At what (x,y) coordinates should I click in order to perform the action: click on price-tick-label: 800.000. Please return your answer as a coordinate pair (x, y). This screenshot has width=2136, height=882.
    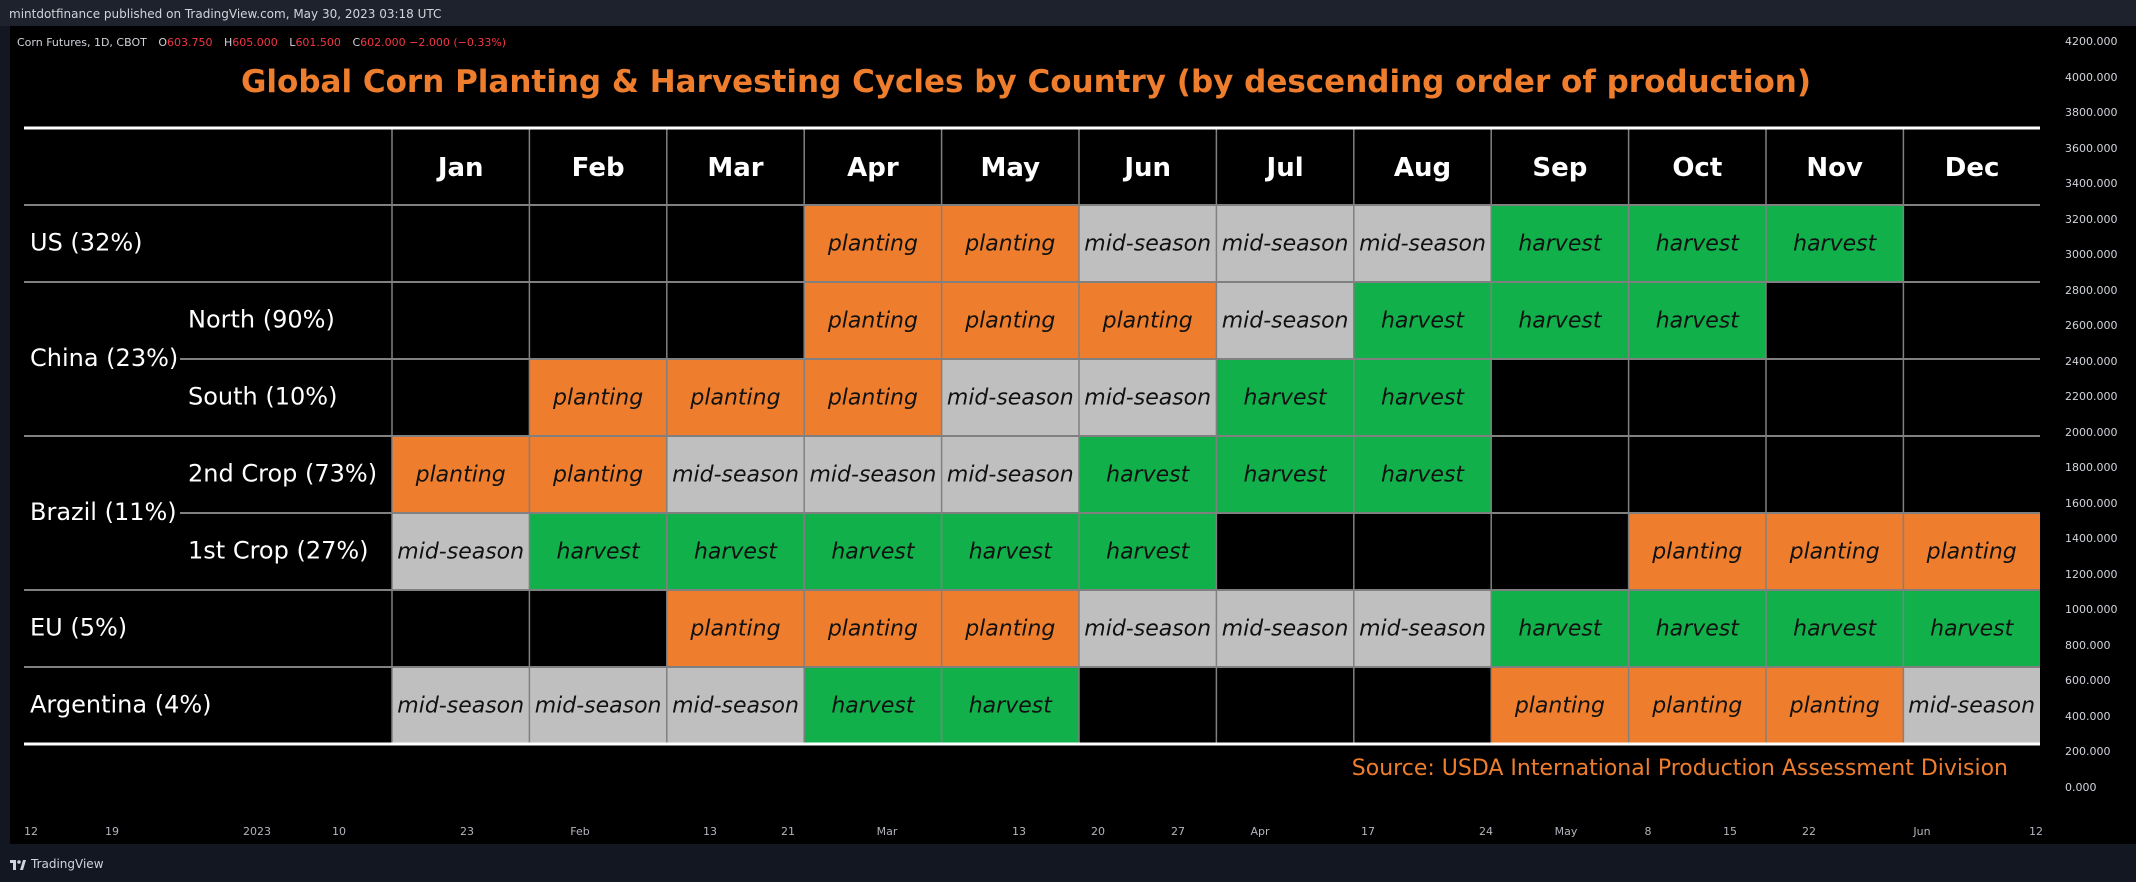
    Looking at the image, I should click on (2088, 645).